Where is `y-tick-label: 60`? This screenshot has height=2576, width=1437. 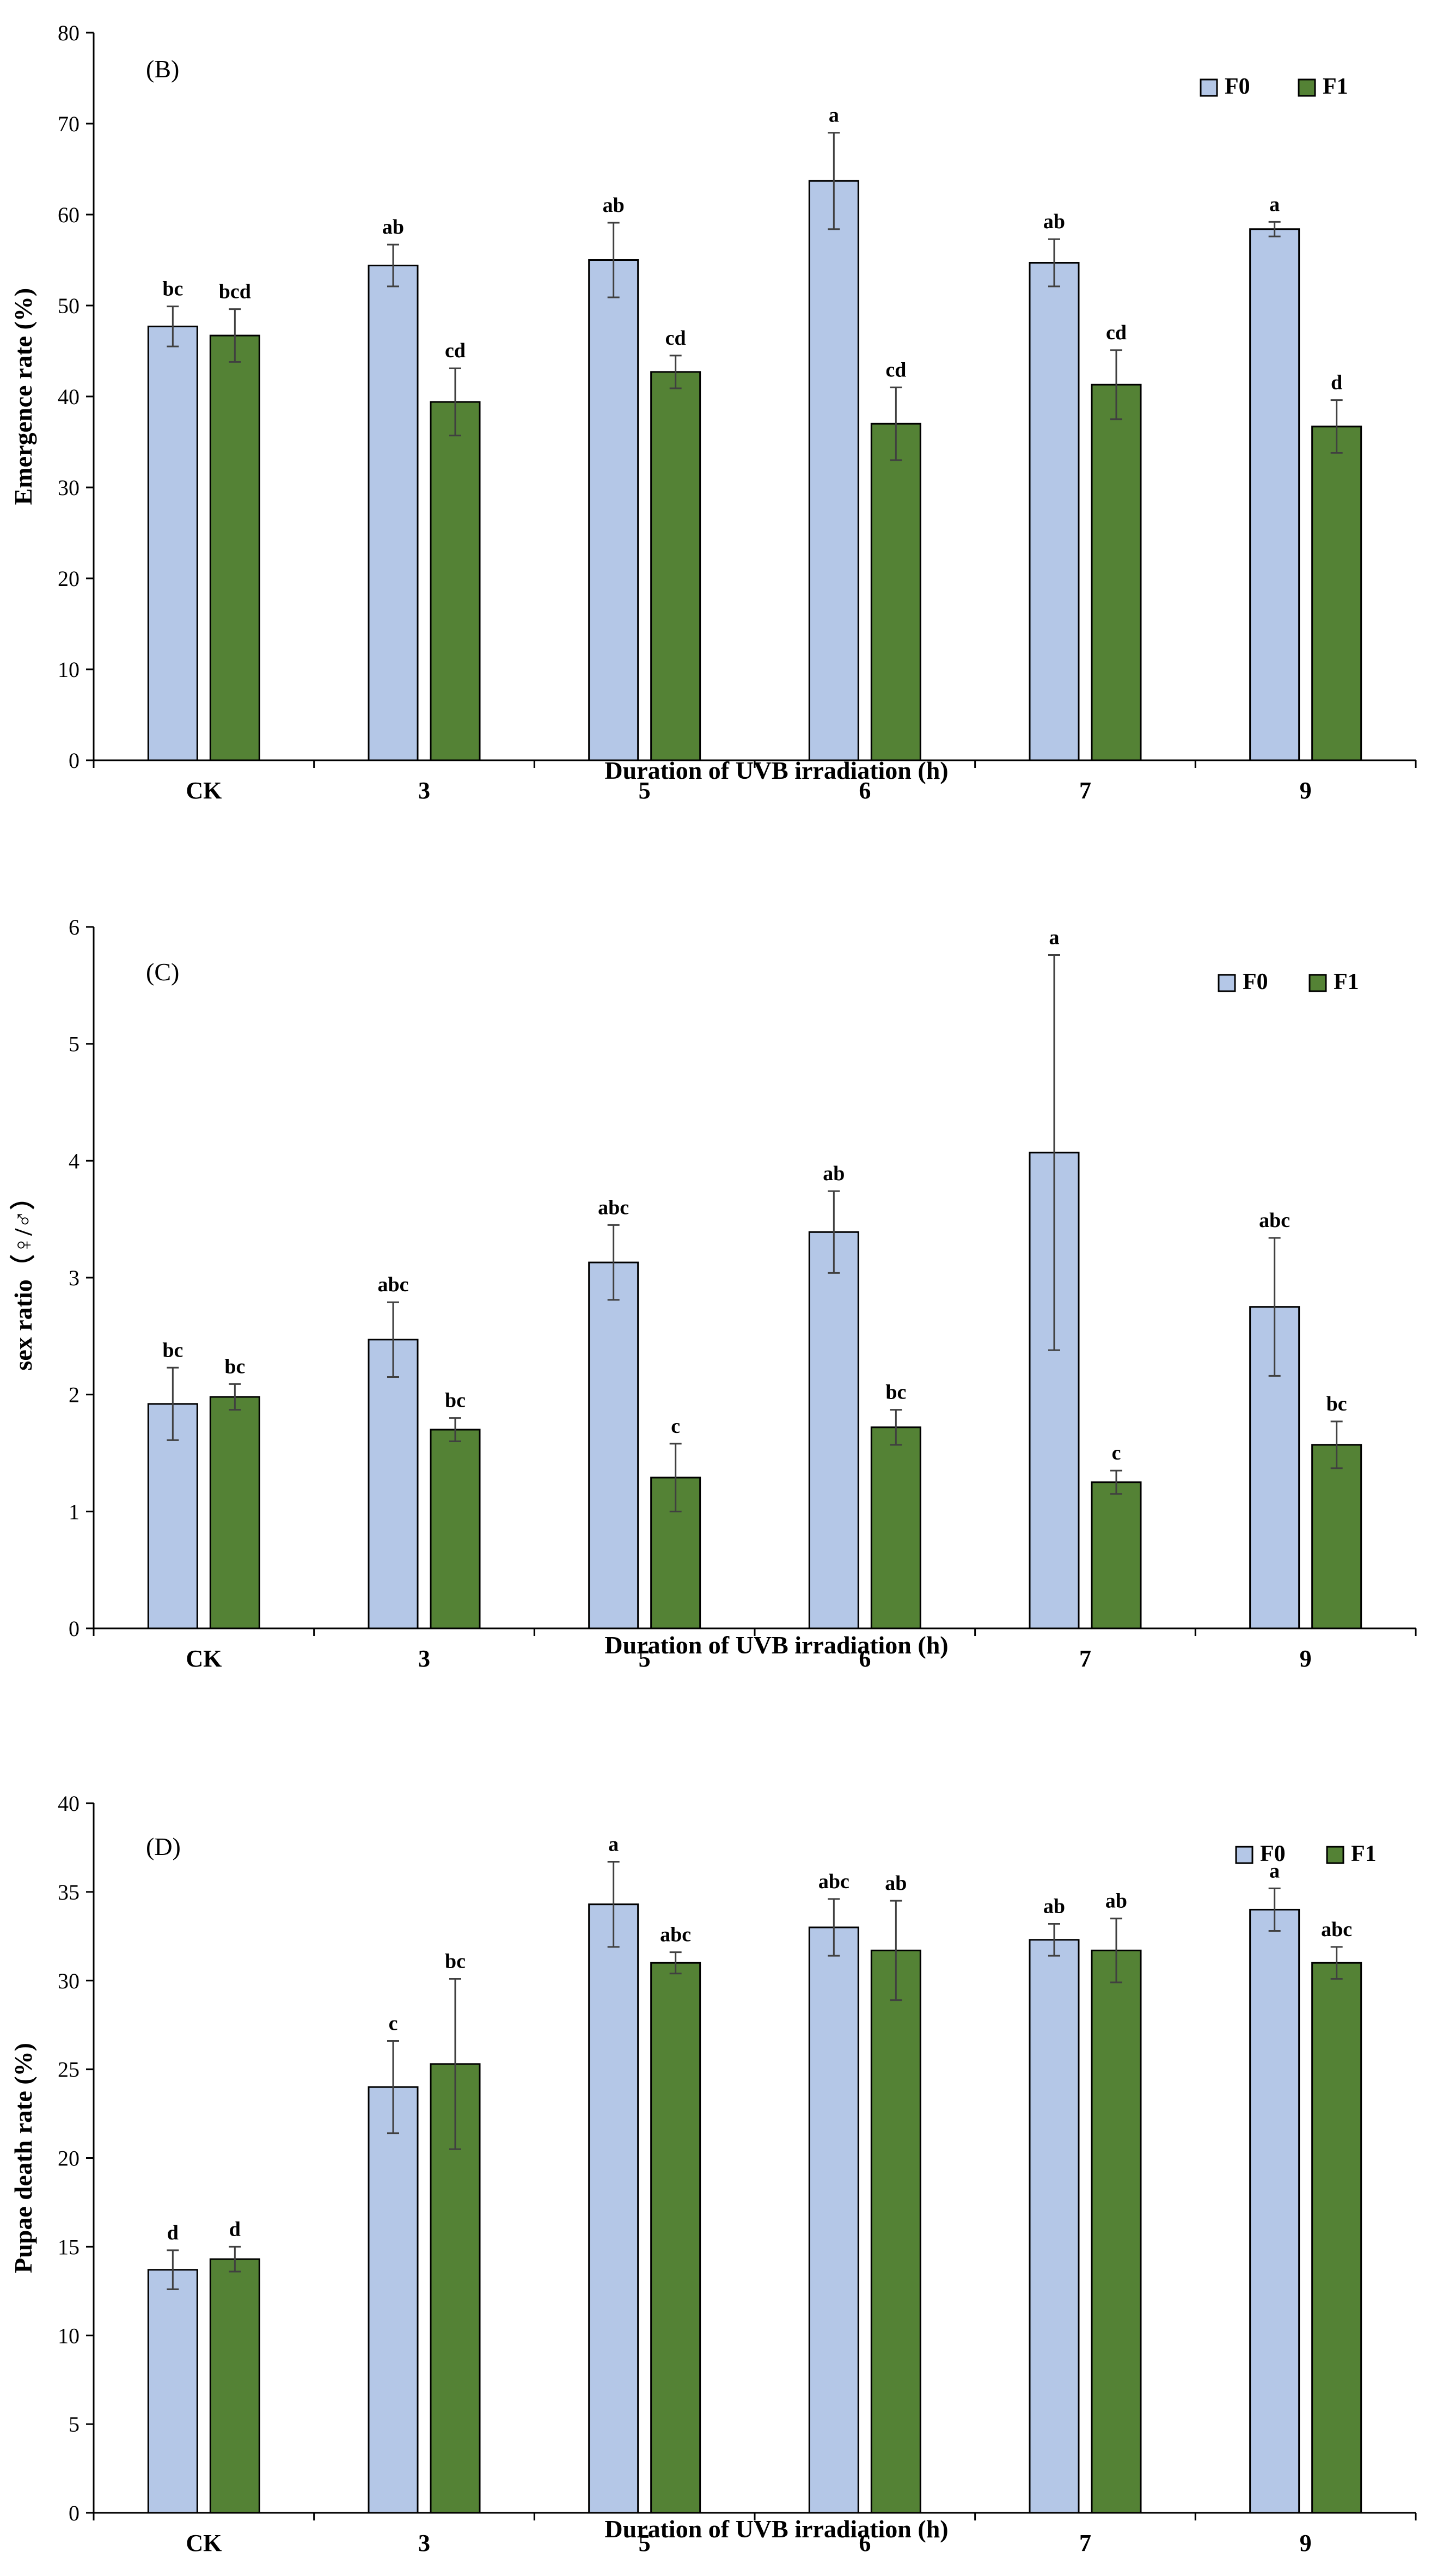 y-tick-label: 60 is located at coordinates (69, 215).